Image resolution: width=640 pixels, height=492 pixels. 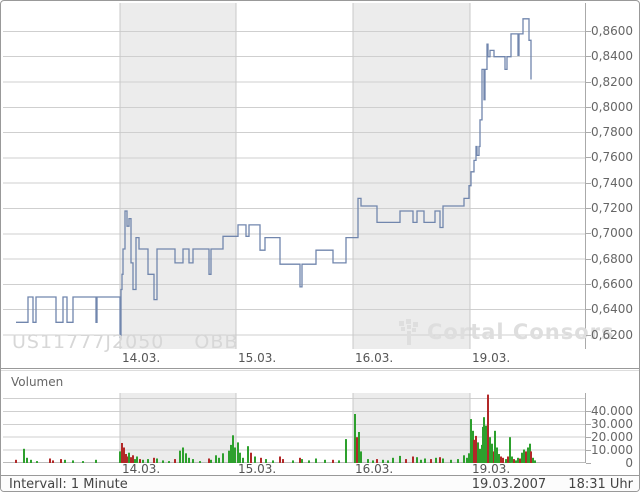 I want to click on volume-y-axis-label: 30.000, so click(x=612, y=424).